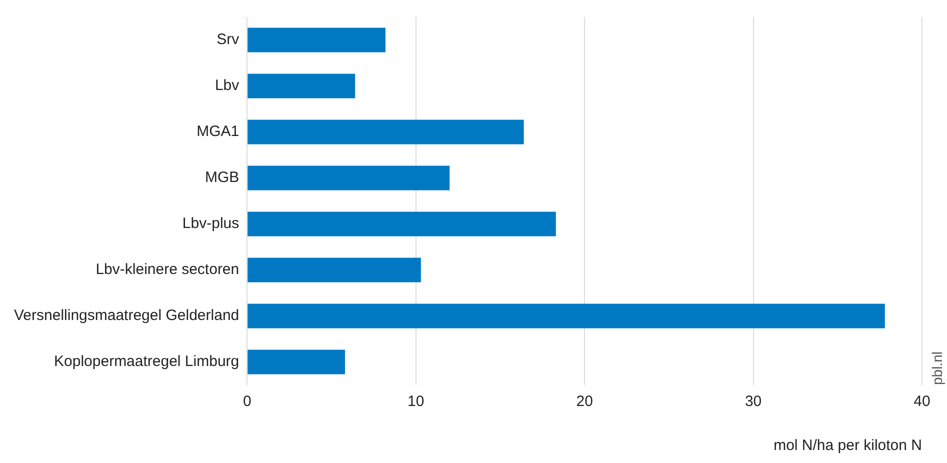 Image resolution: width=947 pixels, height=463 pixels. What do you see at coordinates (848, 445) in the screenshot?
I see `x-axis-title: mol N/ha per kiloton N` at bounding box center [848, 445].